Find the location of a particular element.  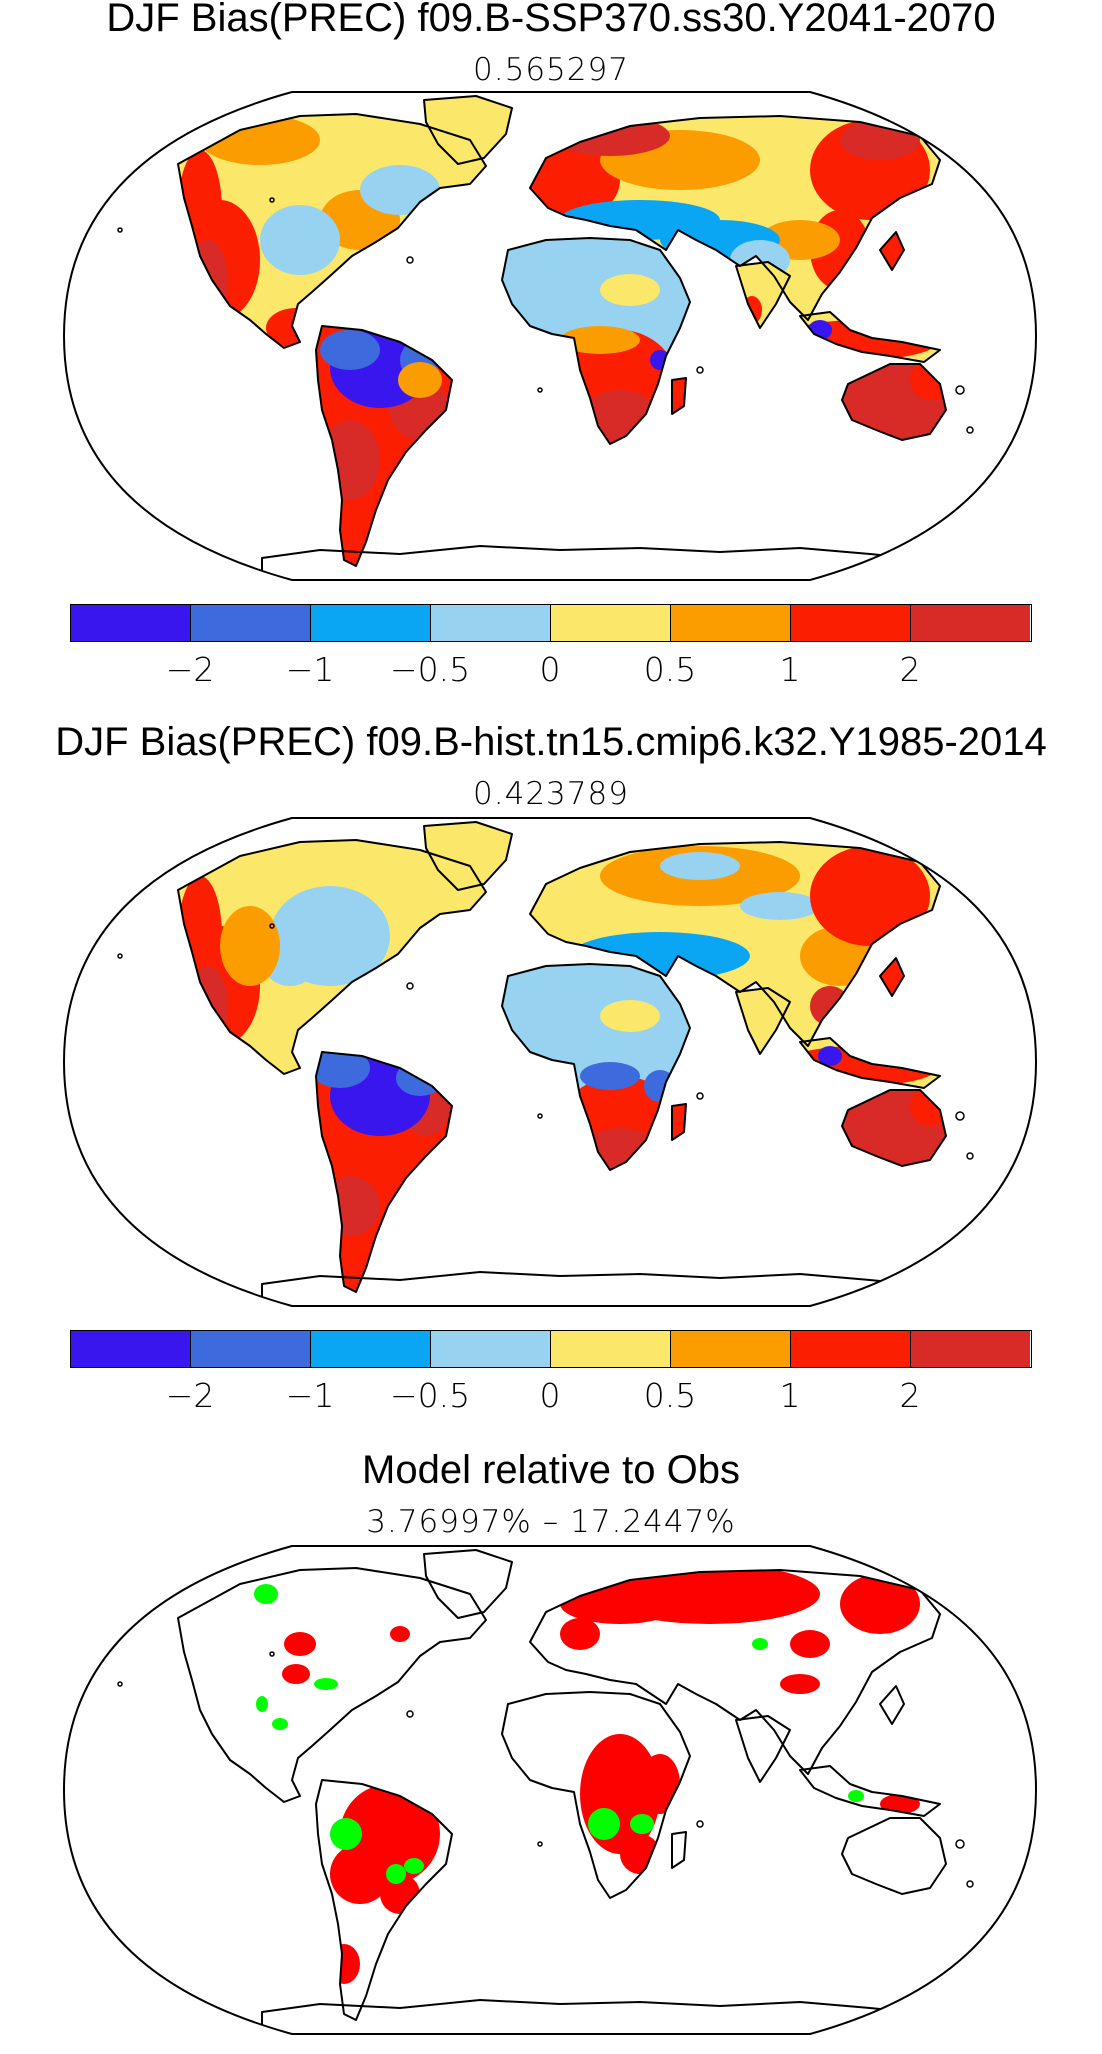

panel-2-subtitle: 0.423789 is located at coordinates (551, 794).